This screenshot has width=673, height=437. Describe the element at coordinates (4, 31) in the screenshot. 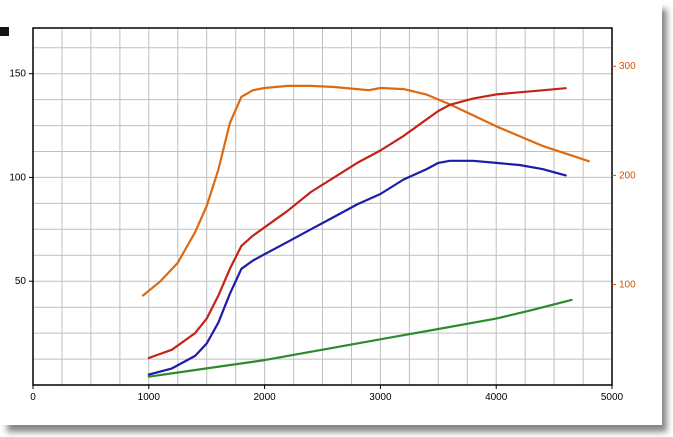

I see `corner-artifact` at that location.